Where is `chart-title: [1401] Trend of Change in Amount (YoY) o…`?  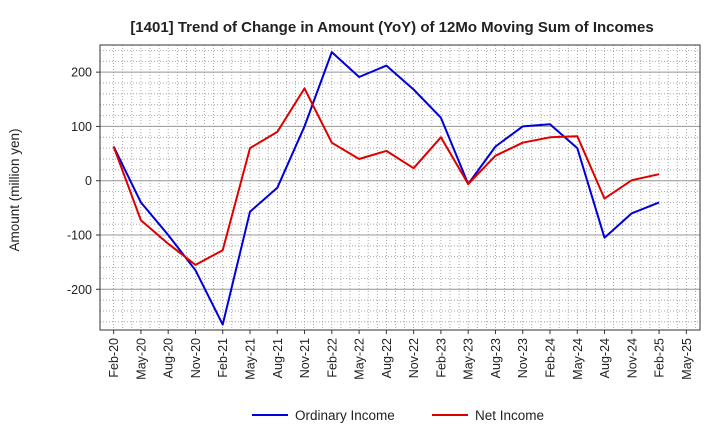 chart-title: [1401] Trend of Change in Amount (YoY) o… is located at coordinates (391, 27).